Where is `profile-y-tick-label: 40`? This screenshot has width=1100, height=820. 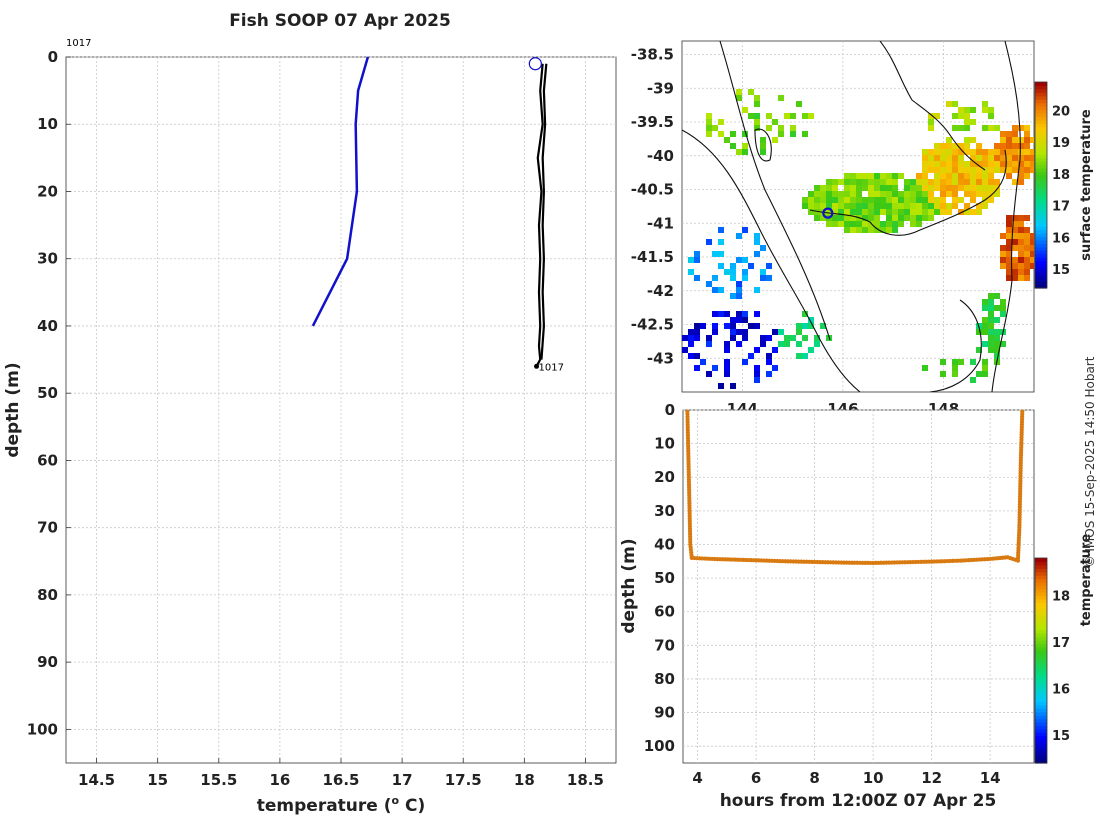
profile-y-tick-label: 40 is located at coordinates (47, 326).